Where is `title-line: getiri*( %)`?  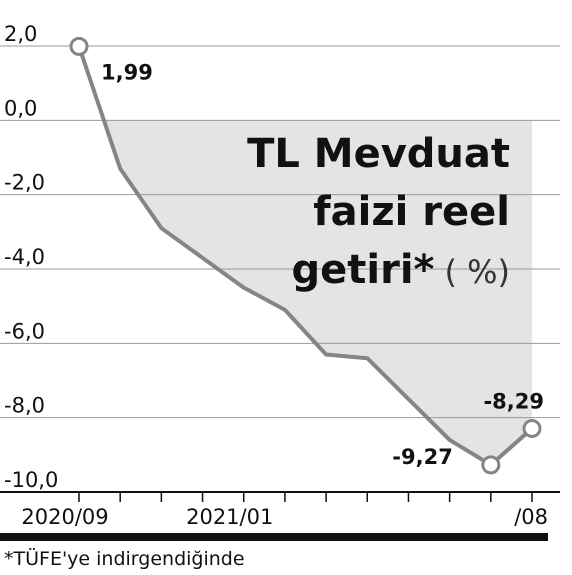 title-line: getiri*( %) is located at coordinates (401, 270).